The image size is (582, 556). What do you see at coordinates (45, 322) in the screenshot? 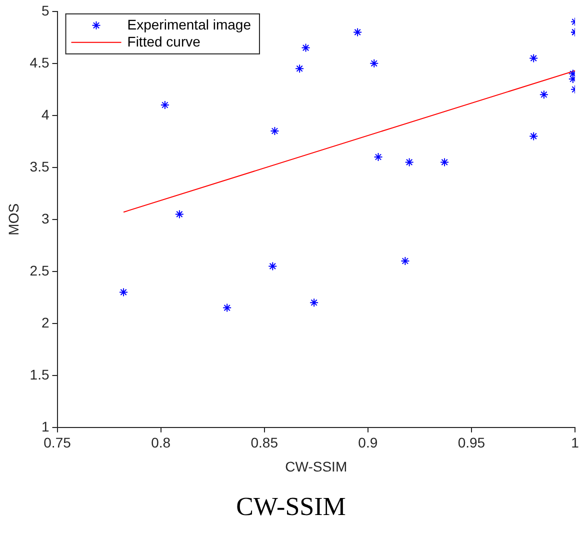
I see `y-tick-label: 2` at bounding box center [45, 322].